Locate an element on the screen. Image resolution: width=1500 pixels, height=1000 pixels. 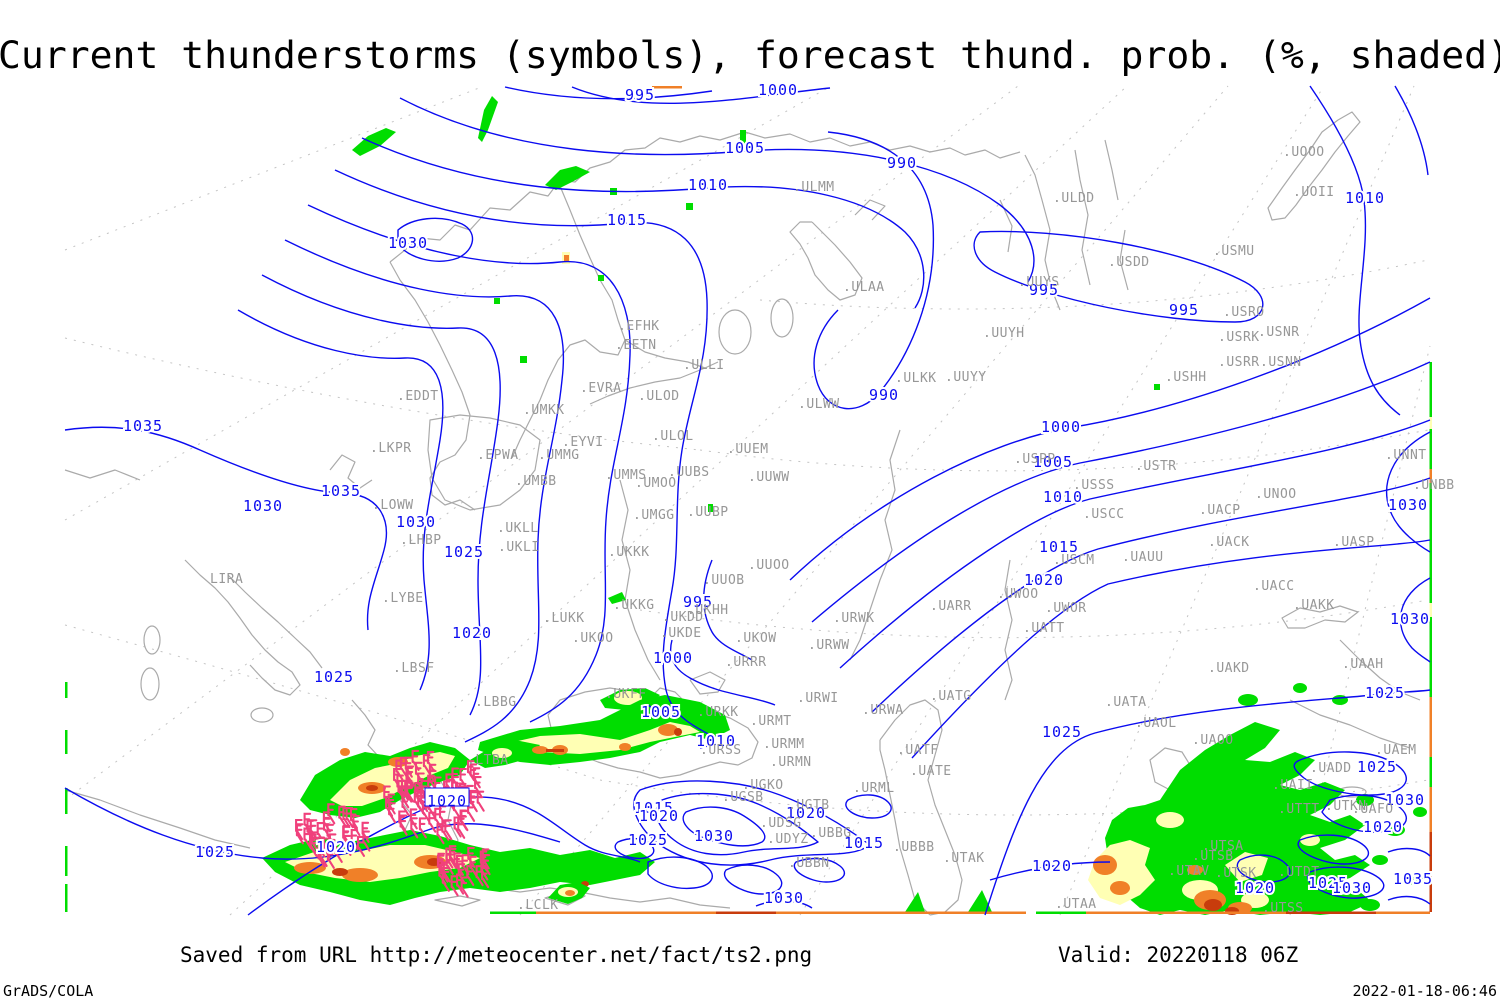
station-label: .UATG is located at coordinates (951, 696).